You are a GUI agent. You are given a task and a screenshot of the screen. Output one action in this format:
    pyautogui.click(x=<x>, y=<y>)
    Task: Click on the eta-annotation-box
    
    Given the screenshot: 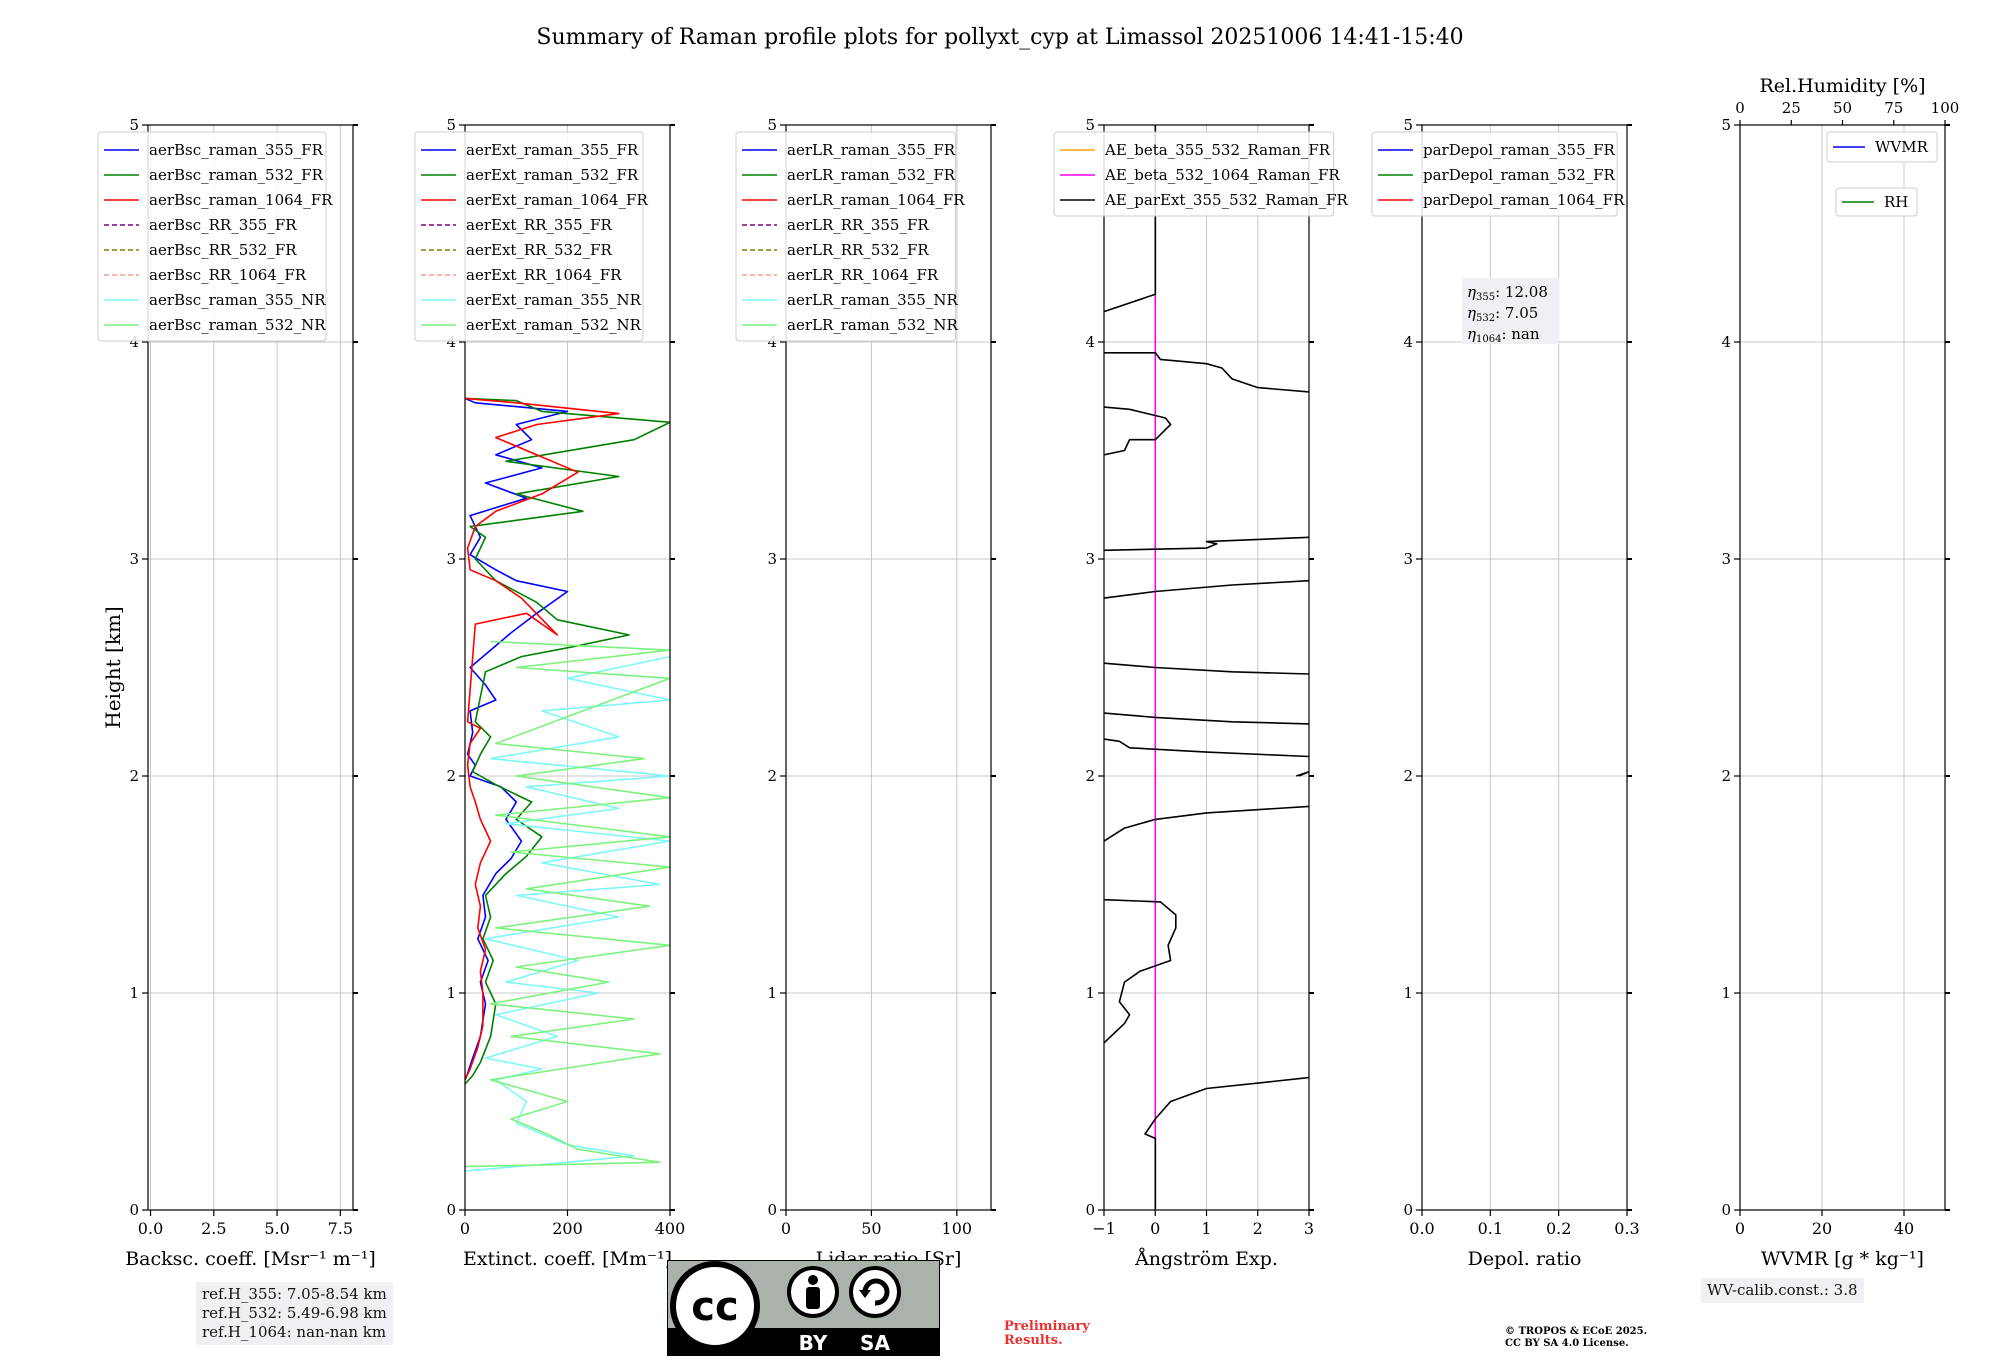 What is the action you would take?
    pyautogui.click(x=1510, y=311)
    